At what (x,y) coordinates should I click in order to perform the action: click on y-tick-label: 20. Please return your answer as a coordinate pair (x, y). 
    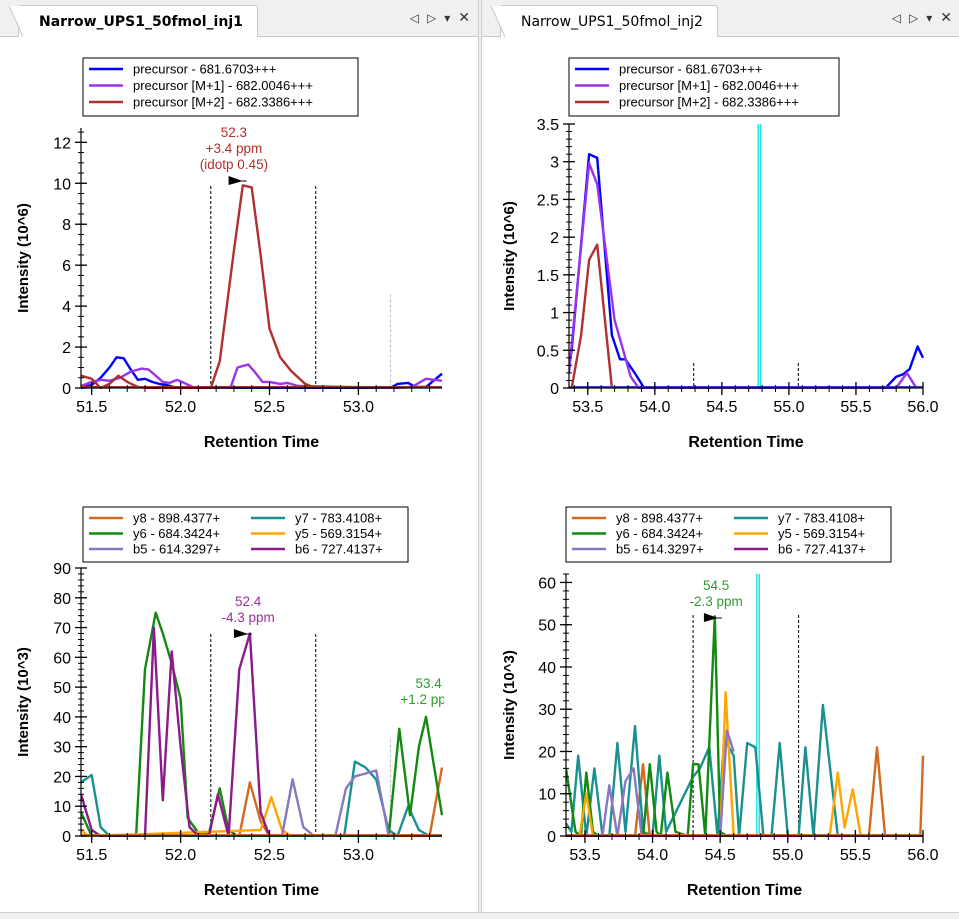
    Looking at the image, I should click on (62, 777).